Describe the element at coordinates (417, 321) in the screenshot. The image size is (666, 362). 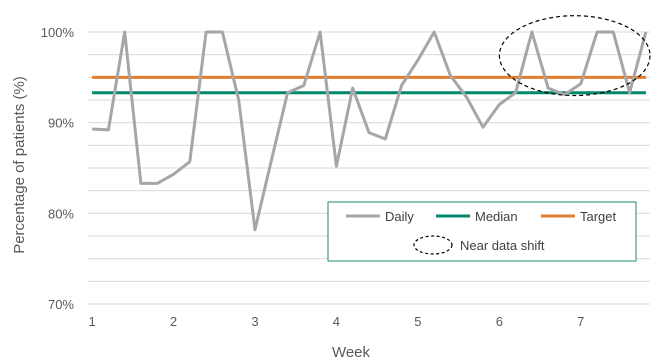
I see `x-tick-label: 5` at that location.